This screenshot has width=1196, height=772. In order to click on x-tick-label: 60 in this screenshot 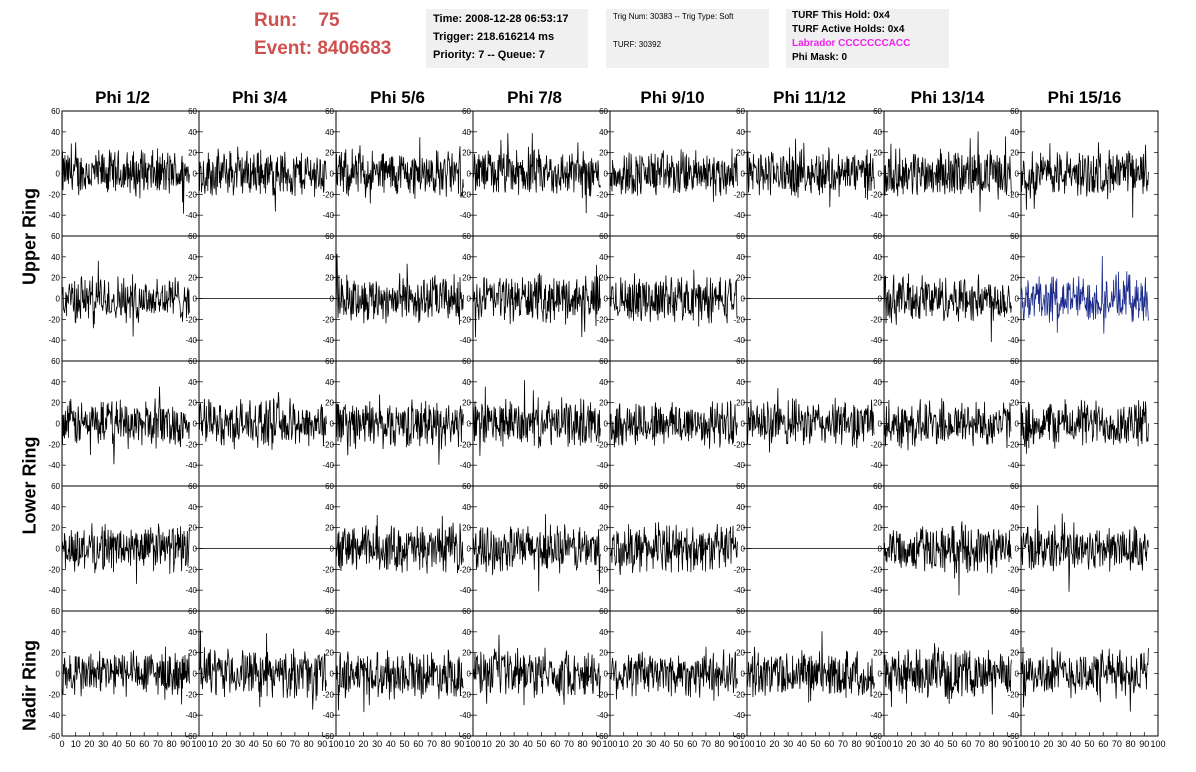, I will do `click(829, 744)`.